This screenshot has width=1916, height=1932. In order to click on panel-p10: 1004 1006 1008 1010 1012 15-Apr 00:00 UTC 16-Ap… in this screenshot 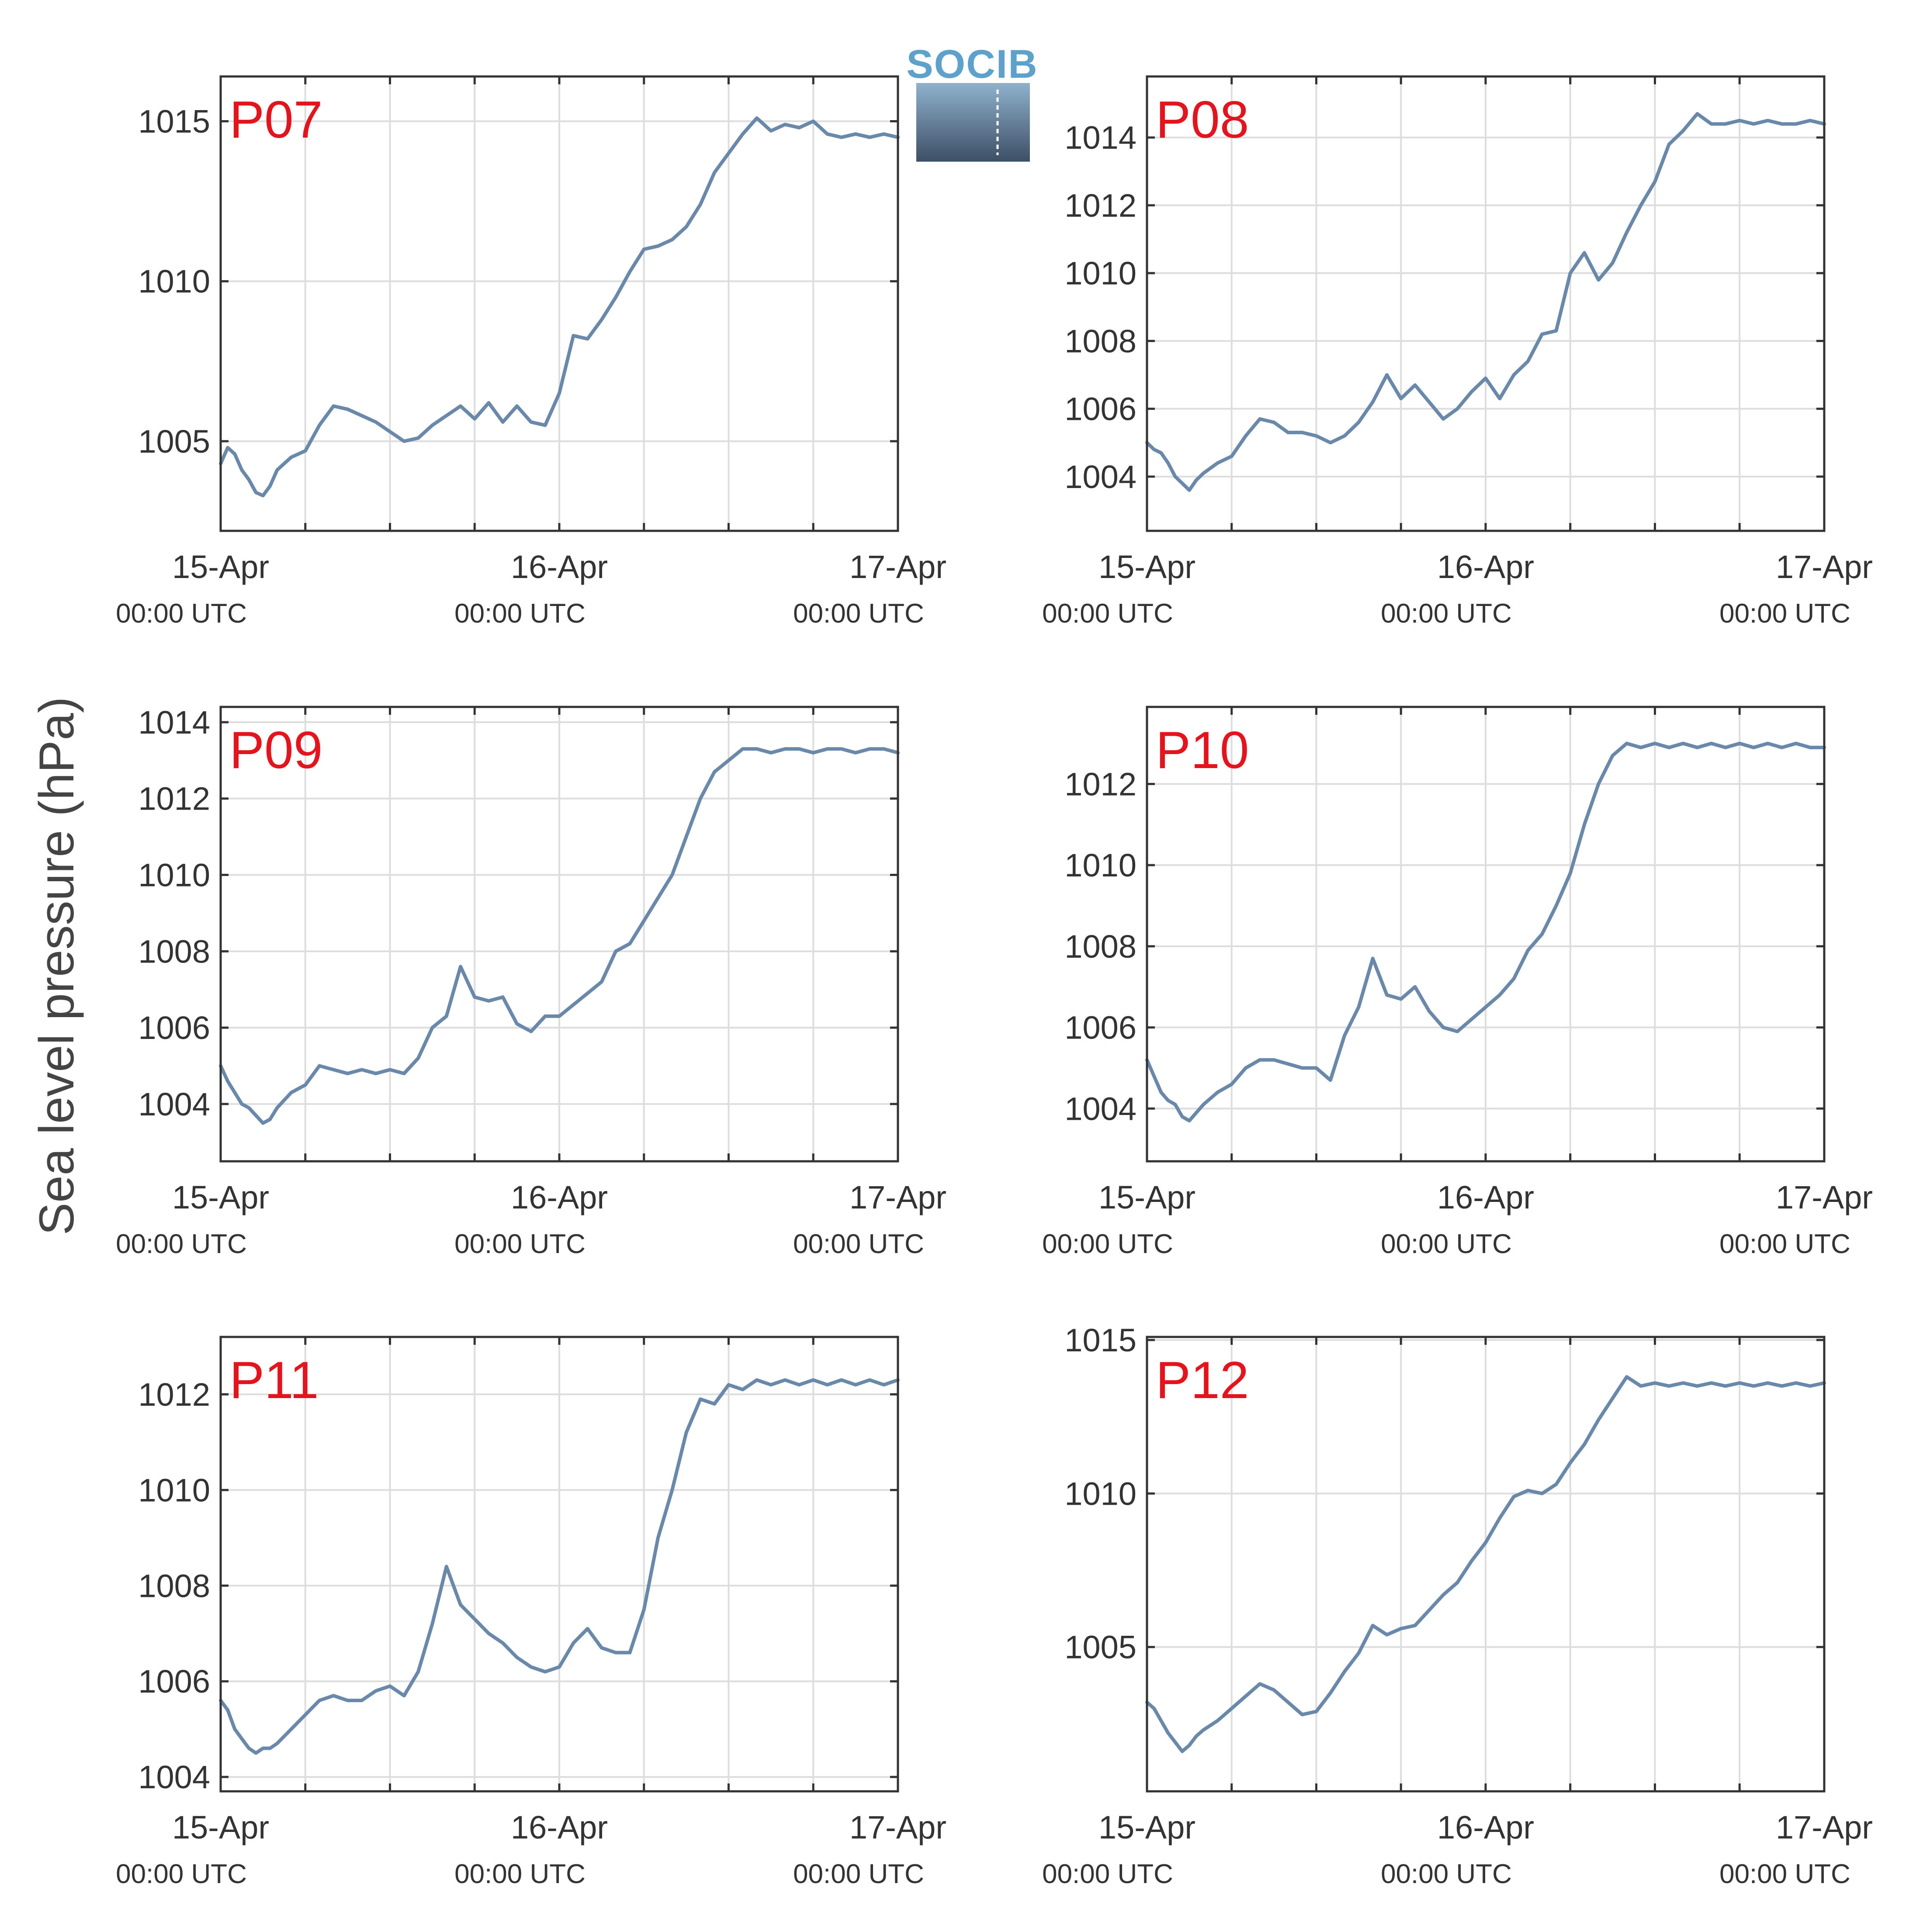, I will do `click(1458, 982)`.